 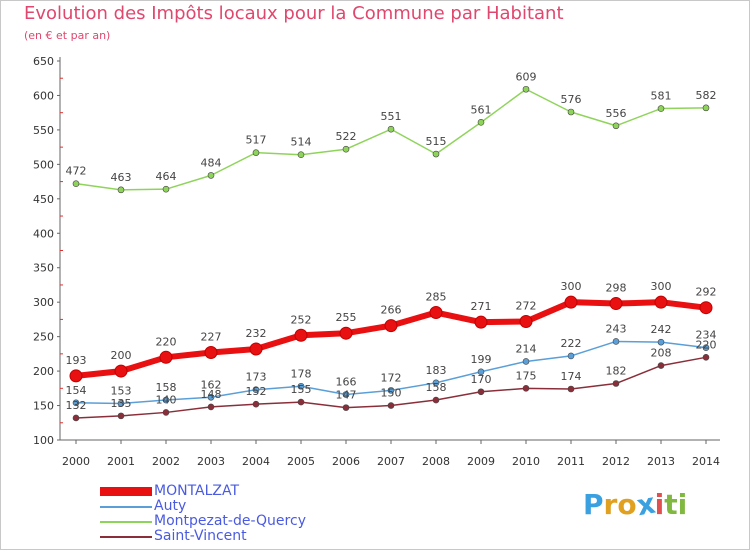 What do you see at coordinates (706, 461) in the screenshot?
I see `x-tick-label: 2014` at bounding box center [706, 461].